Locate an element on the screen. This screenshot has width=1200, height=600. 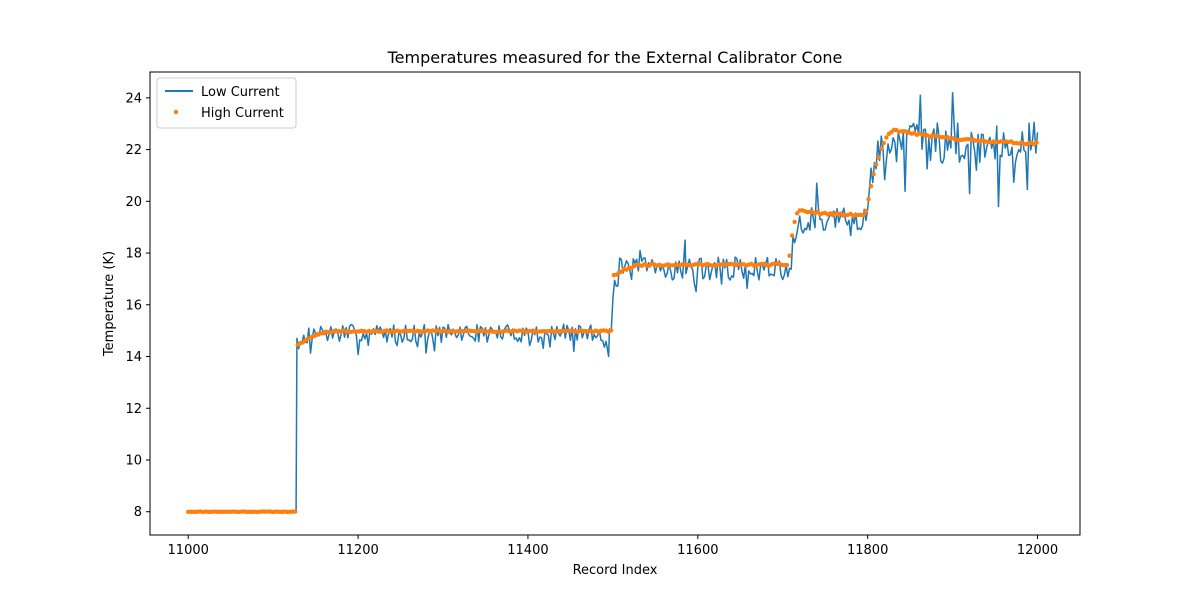
x-tick-label: 11000 is located at coordinates (188, 550).